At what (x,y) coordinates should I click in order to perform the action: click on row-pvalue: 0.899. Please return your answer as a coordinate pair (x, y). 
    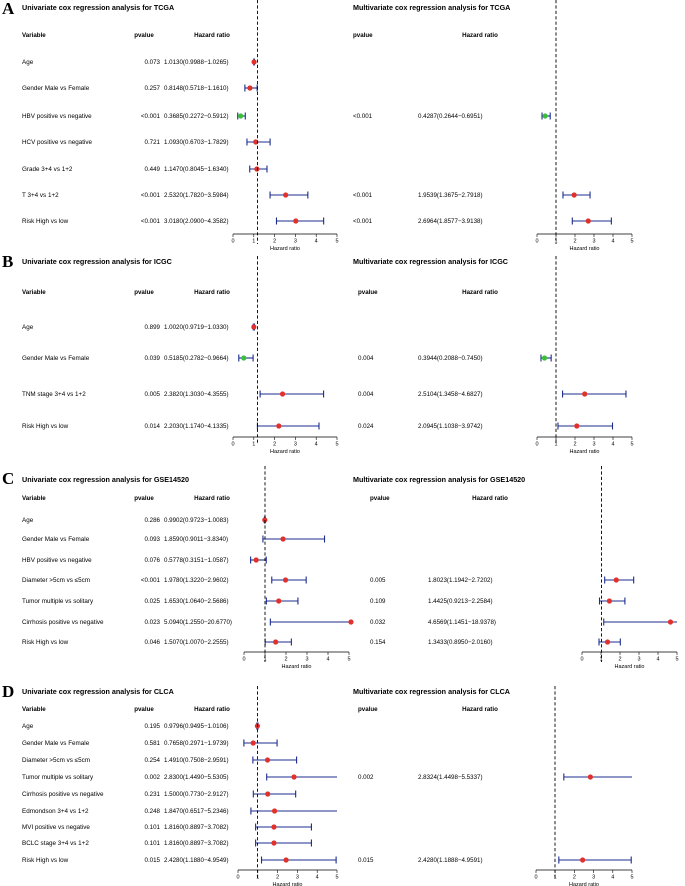
    Looking at the image, I should click on (153, 327).